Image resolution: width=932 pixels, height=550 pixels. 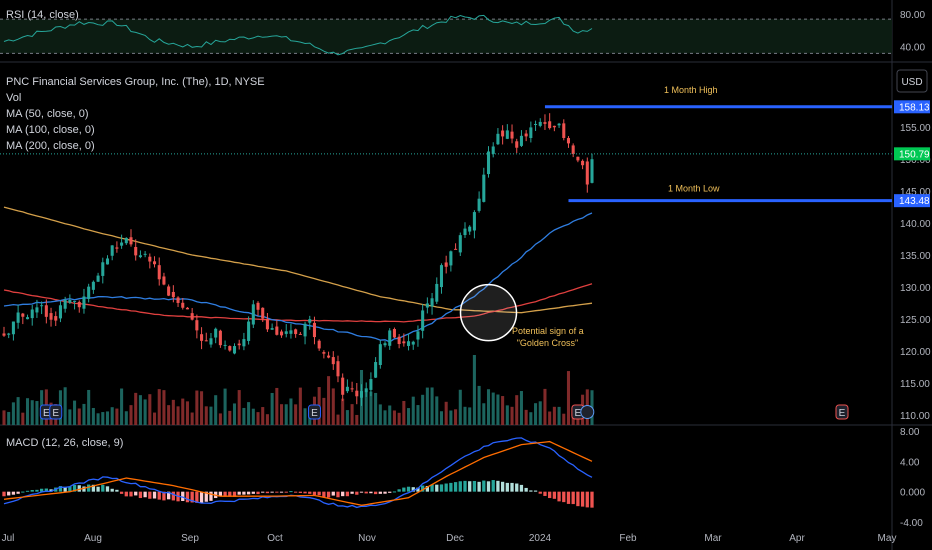 I want to click on price-tick: 155.00, so click(x=915, y=128).